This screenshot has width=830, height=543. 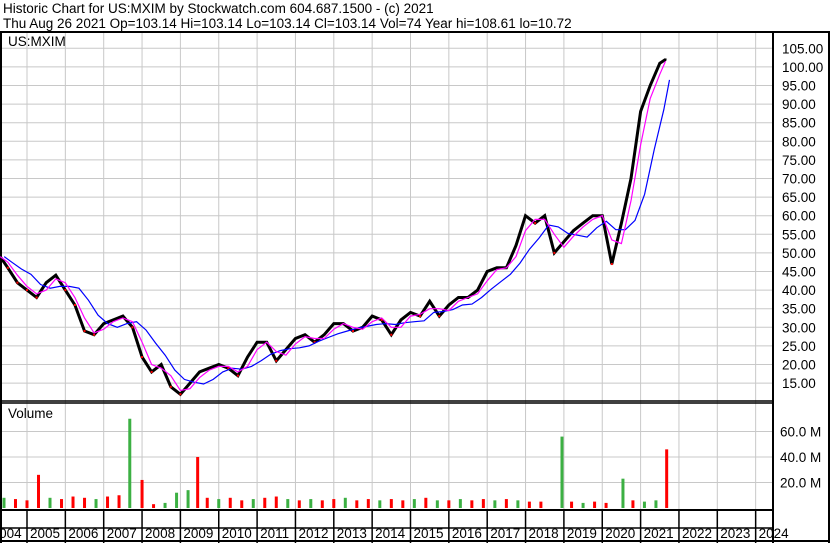 What do you see at coordinates (799, 141) in the screenshot?
I see `price-tick-label: 80.00` at bounding box center [799, 141].